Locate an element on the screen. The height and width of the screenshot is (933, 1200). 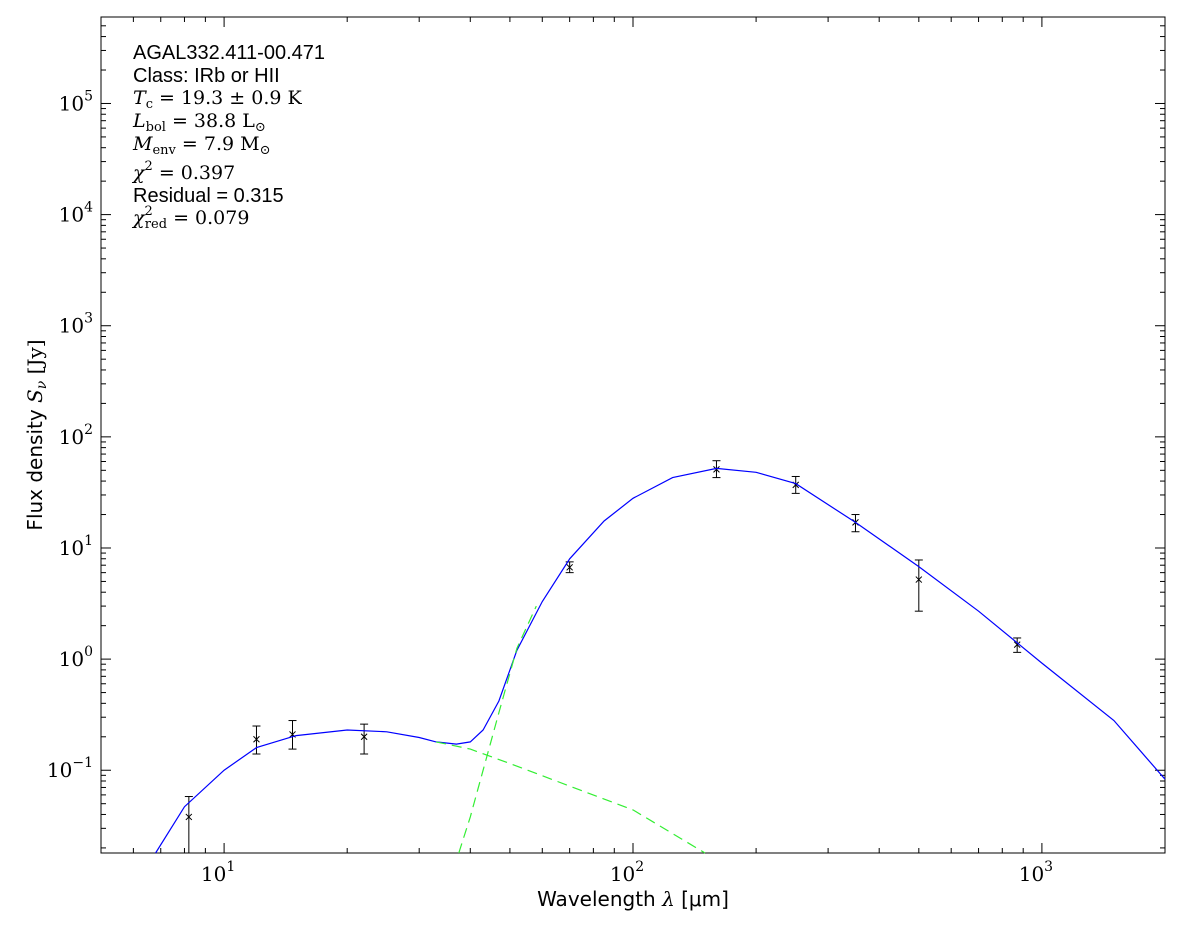
y-tick-exponent: 2 is located at coordinates (88, 430).